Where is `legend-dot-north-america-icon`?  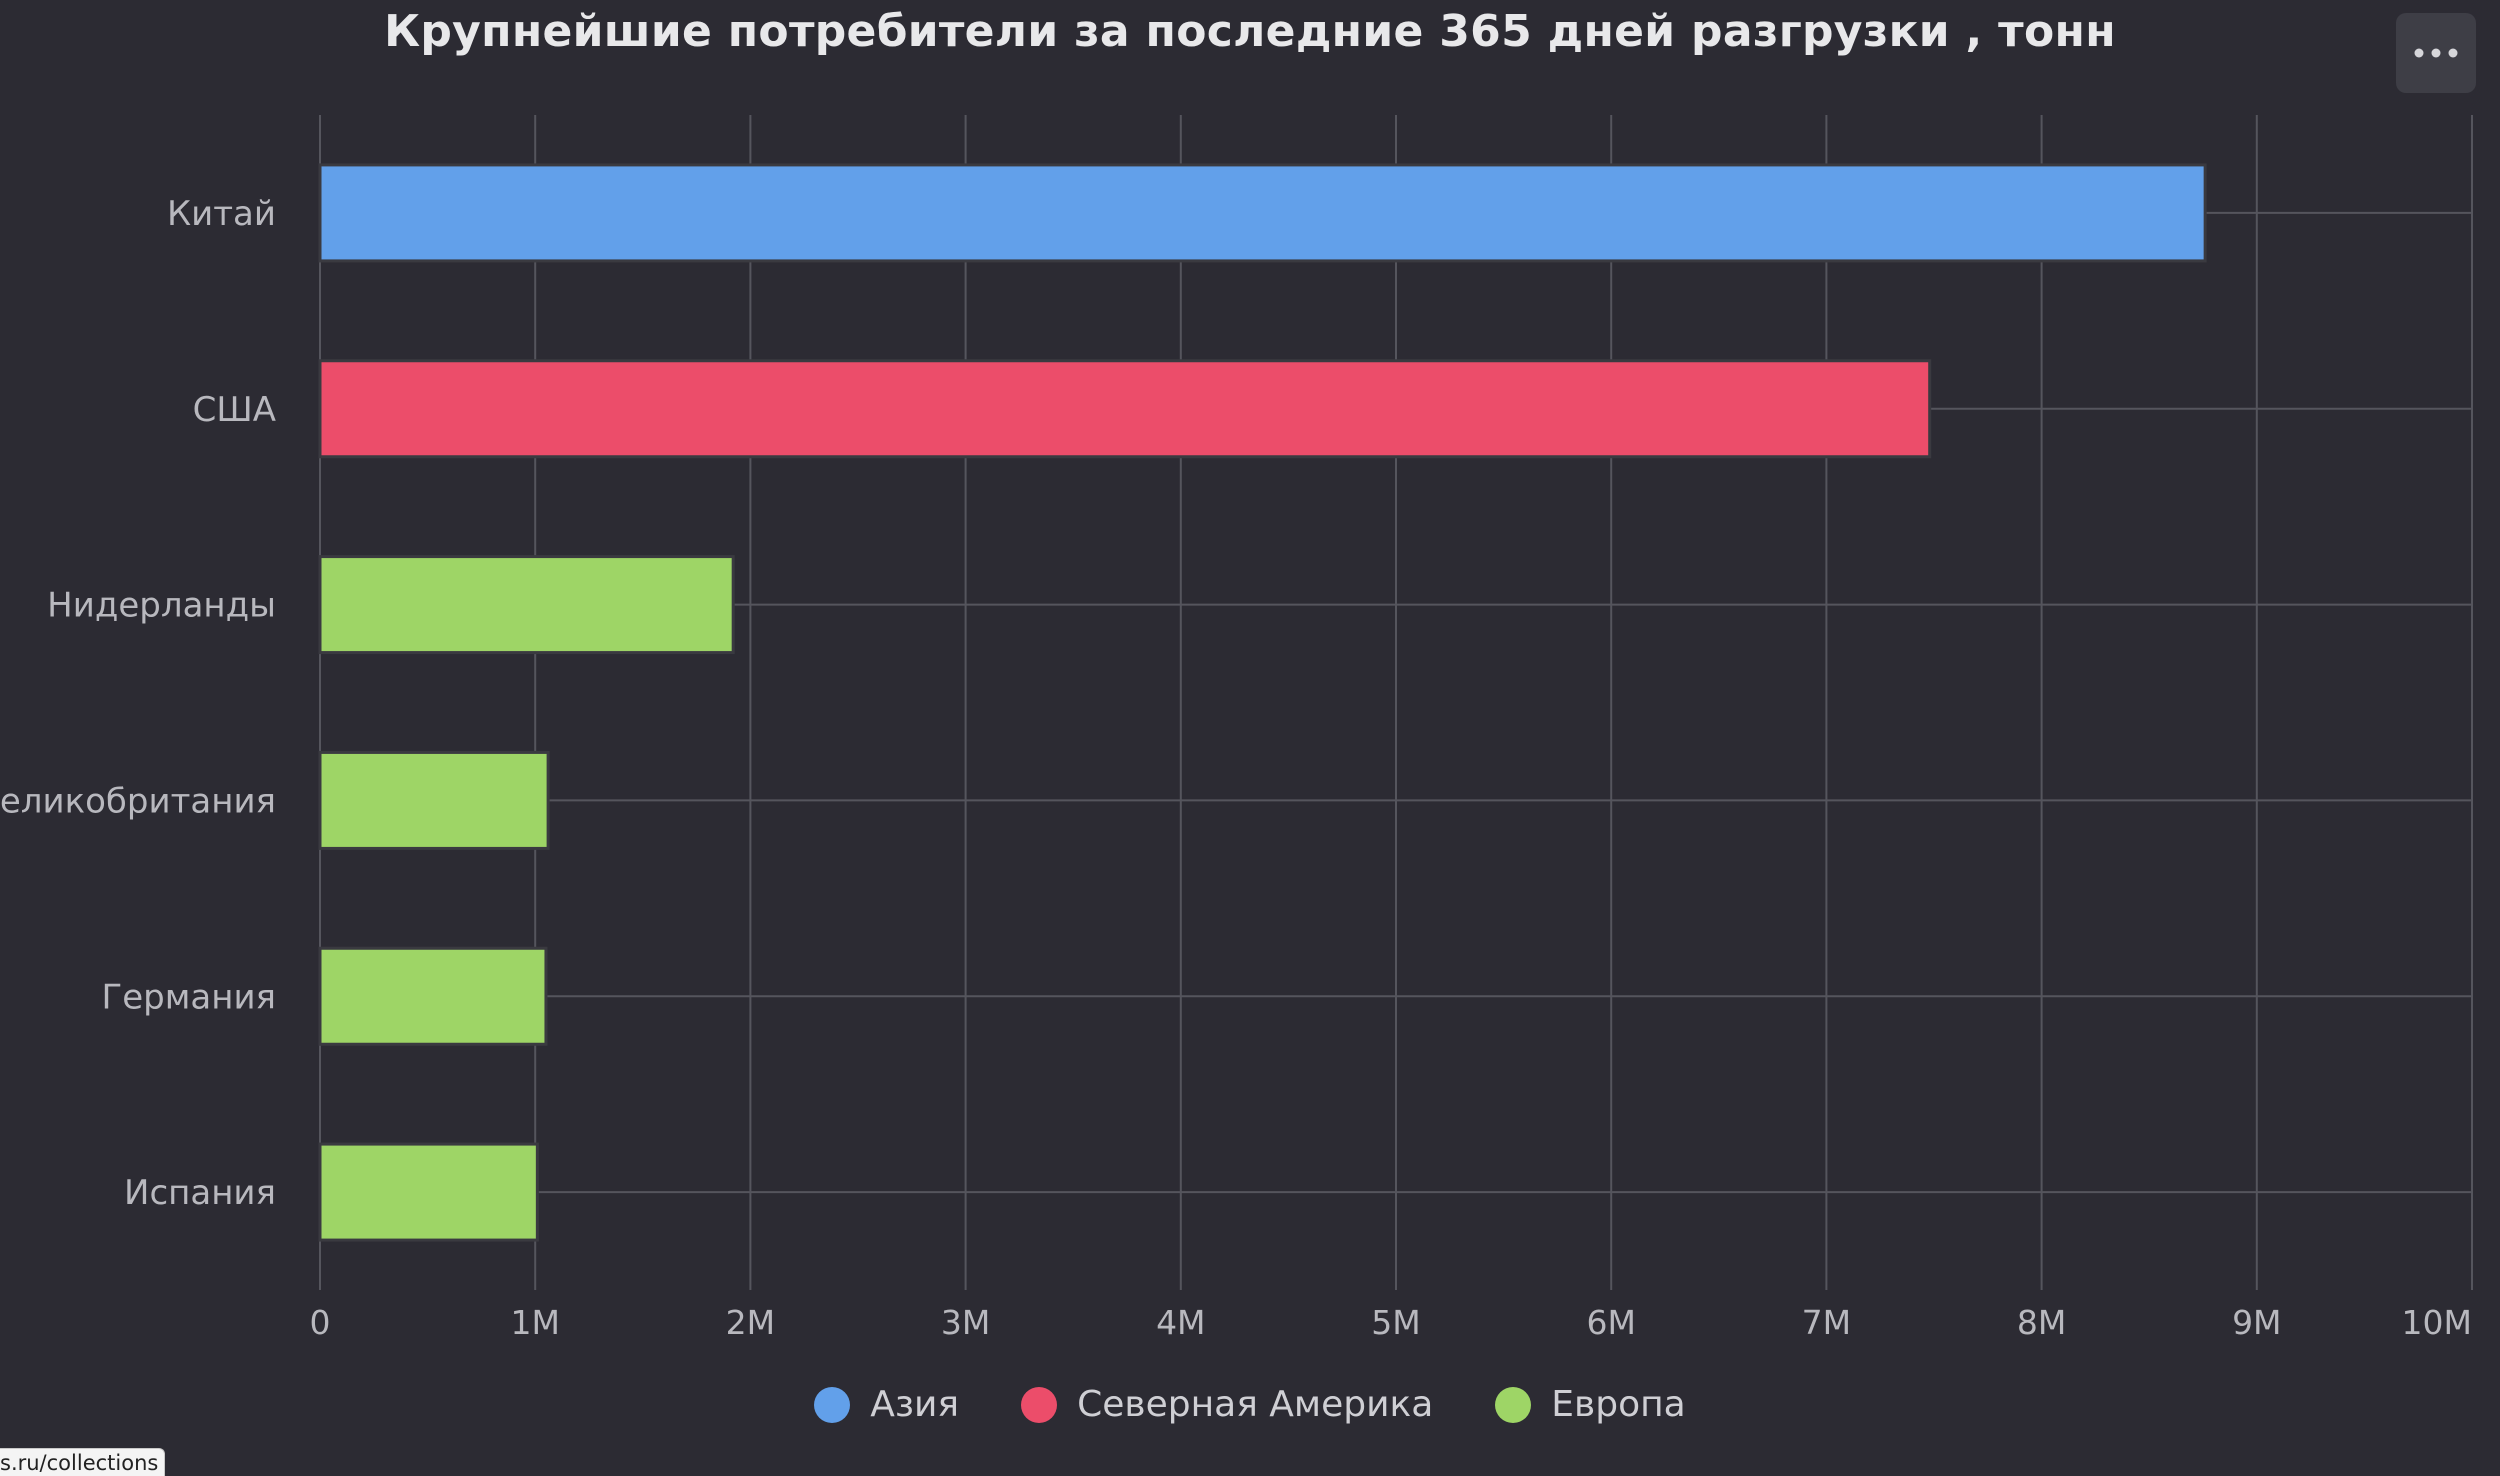 legend-dot-north-america-icon is located at coordinates (1039, 1404).